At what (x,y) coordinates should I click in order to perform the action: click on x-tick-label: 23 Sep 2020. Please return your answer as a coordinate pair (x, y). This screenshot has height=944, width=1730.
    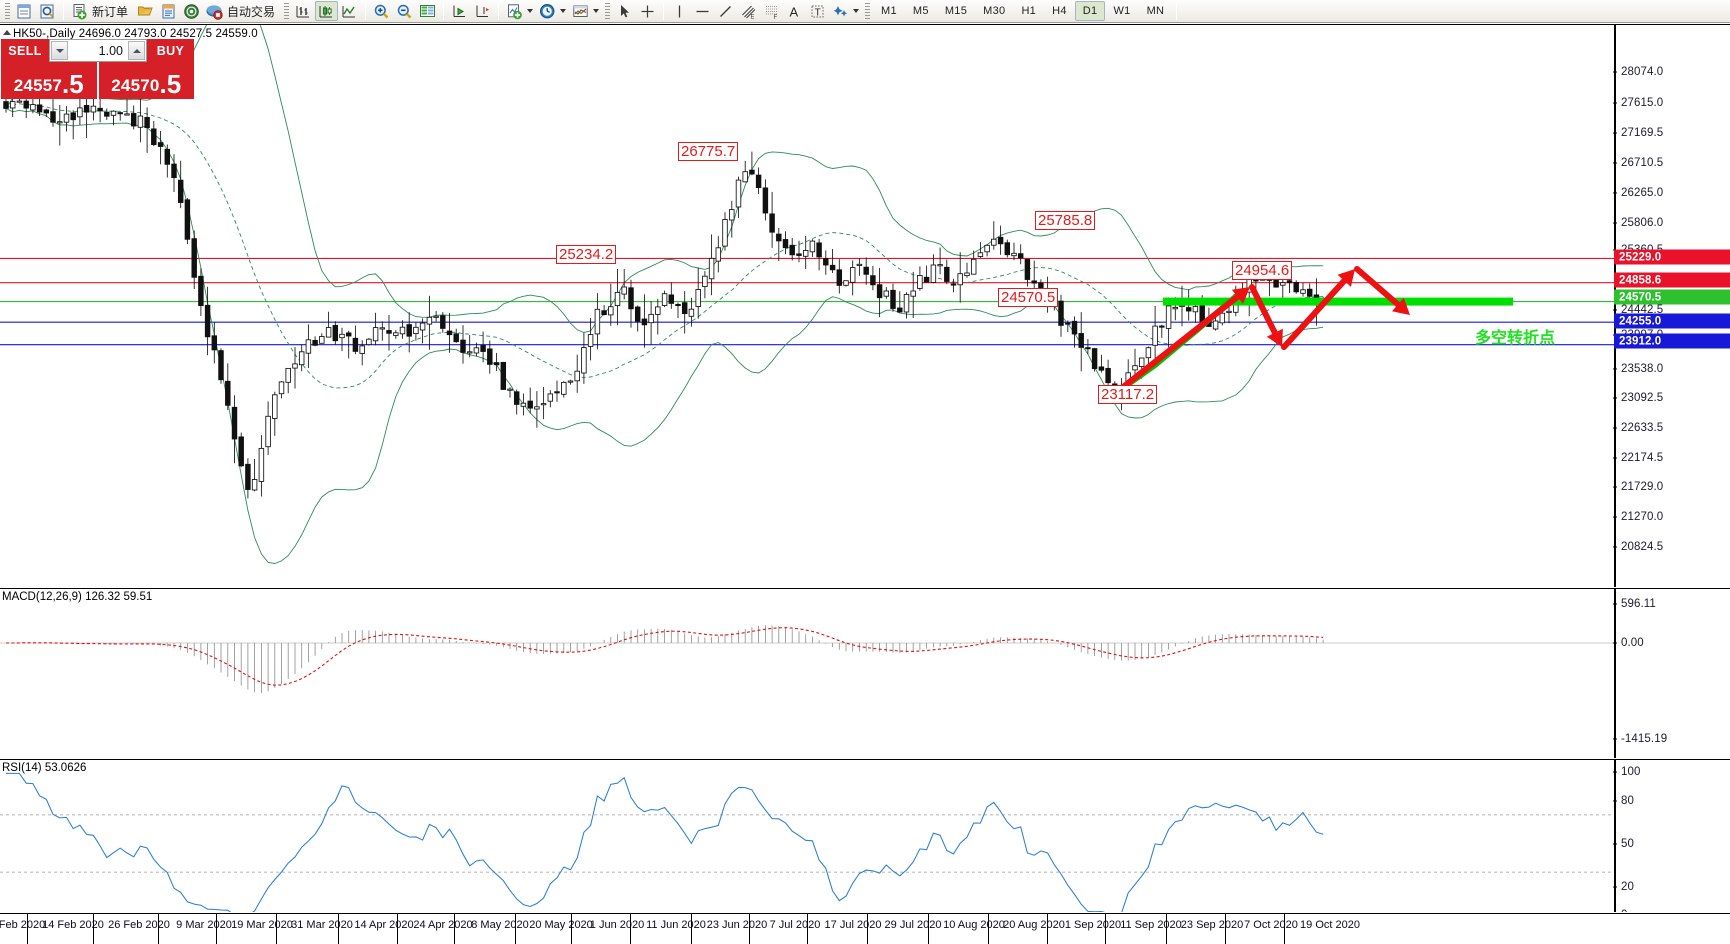
    Looking at the image, I should click on (1212, 925).